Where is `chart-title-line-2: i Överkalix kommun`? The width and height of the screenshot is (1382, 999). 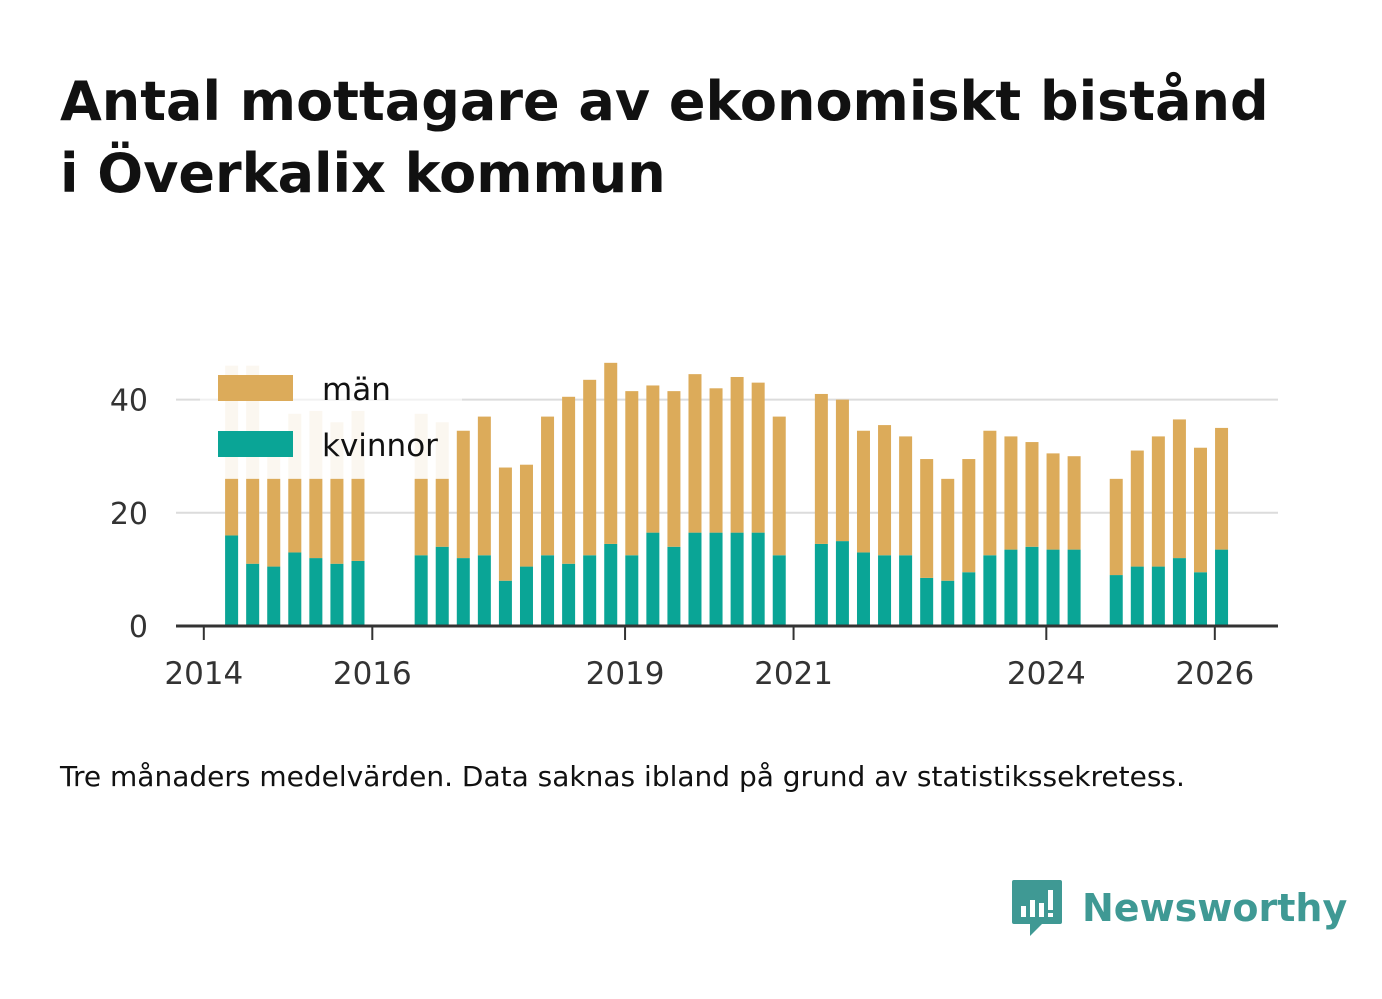 chart-title-line-2: i Överkalix kommun is located at coordinates (363, 173).